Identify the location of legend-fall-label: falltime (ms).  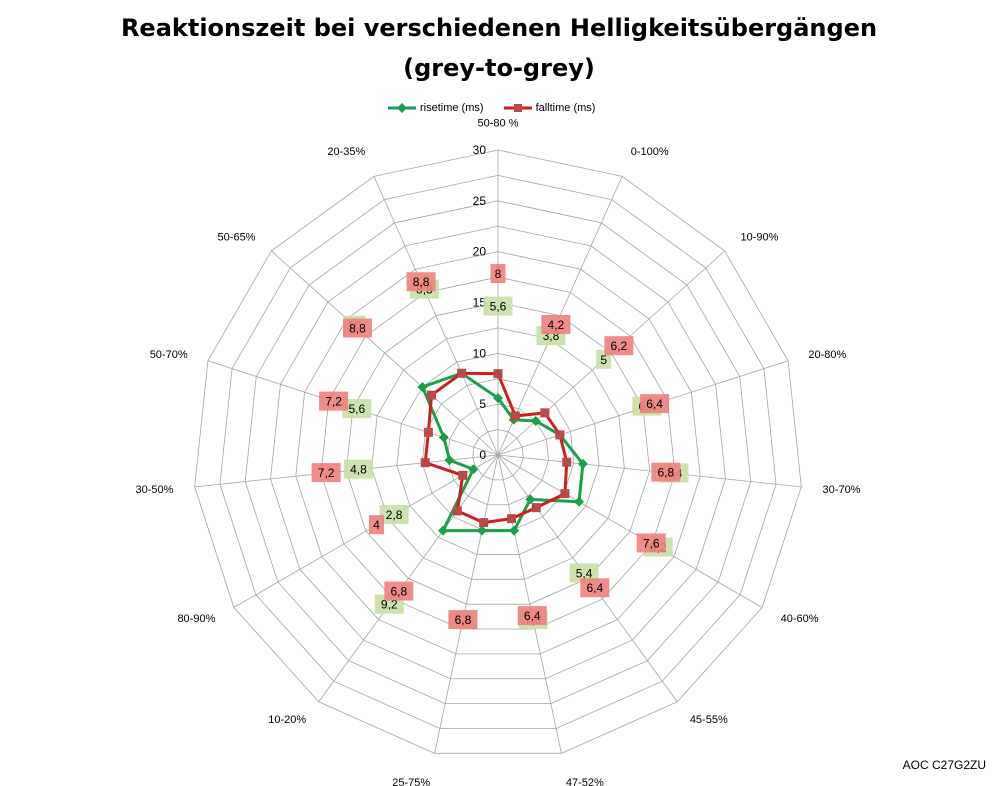
(565, 108).